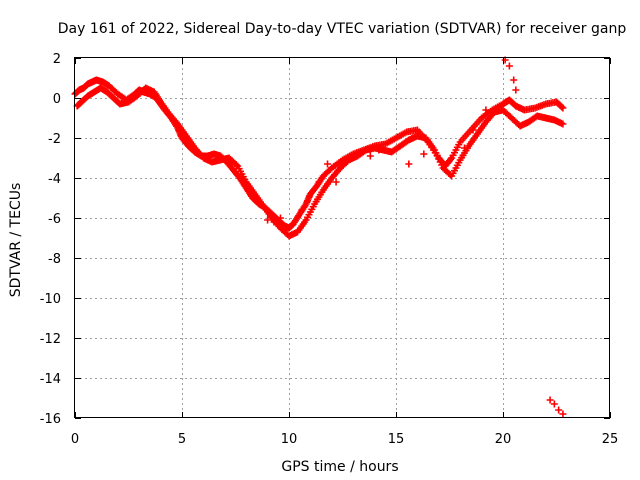  What do you see at coordinates (54, 219) in the screenshot?
I see `y-tick-label: -6` at bounding box center [54, 219].